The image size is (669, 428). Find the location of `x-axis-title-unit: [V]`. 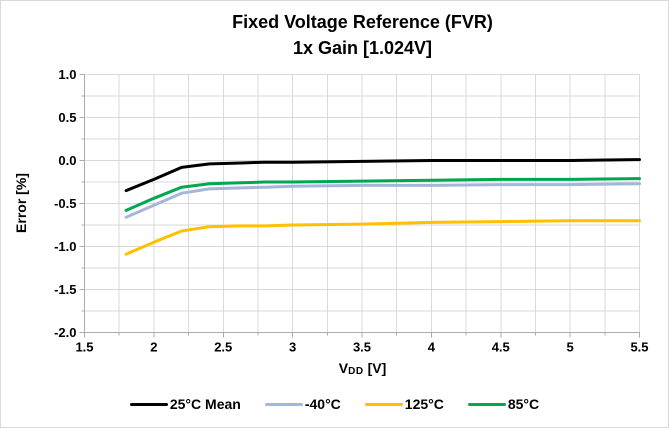

x-axis-title-unit: [V] is located at coordinates (377, 368).